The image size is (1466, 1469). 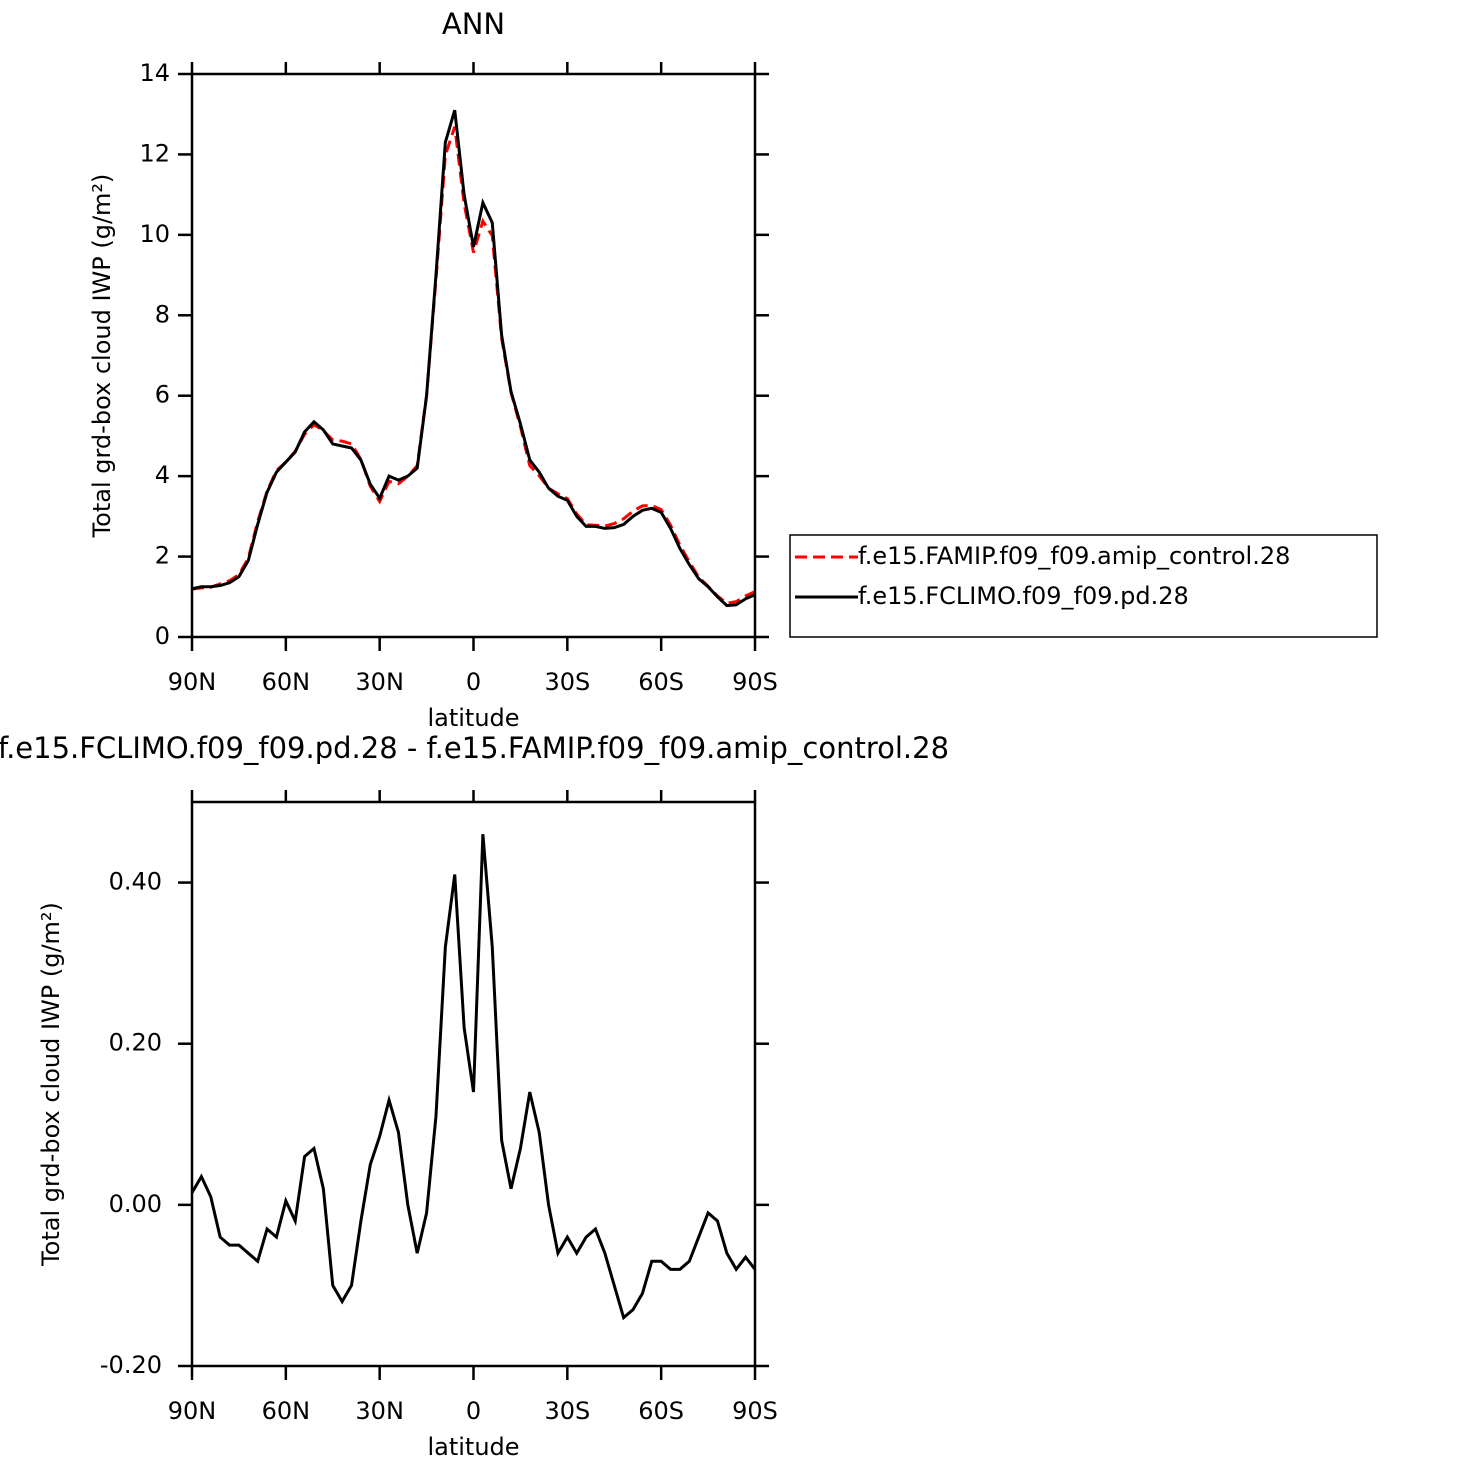 I want to click on y-tick-label: 2, so click(x=162, y=556).